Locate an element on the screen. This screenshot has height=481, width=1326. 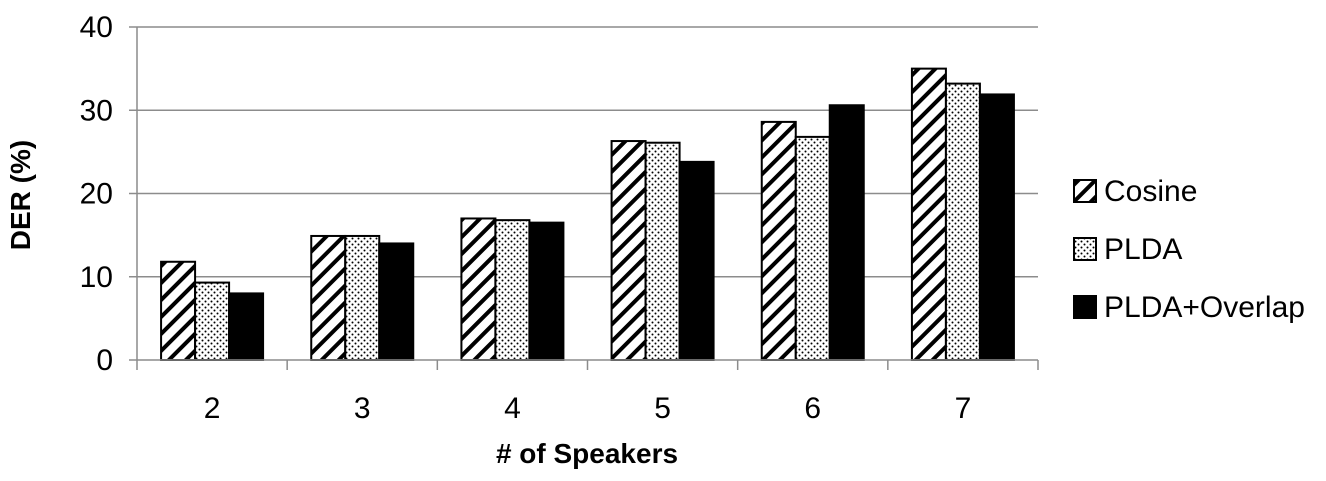
legend-label-plda: PLDA is located at coordinates (1143, 249).